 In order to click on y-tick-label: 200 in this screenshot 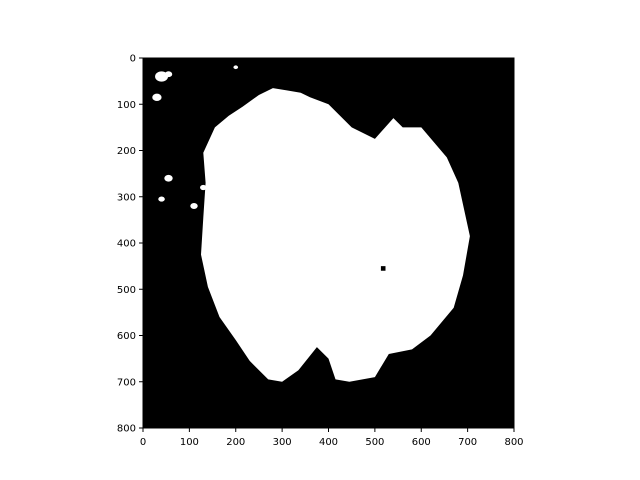, I will do `click(126, 151)`.